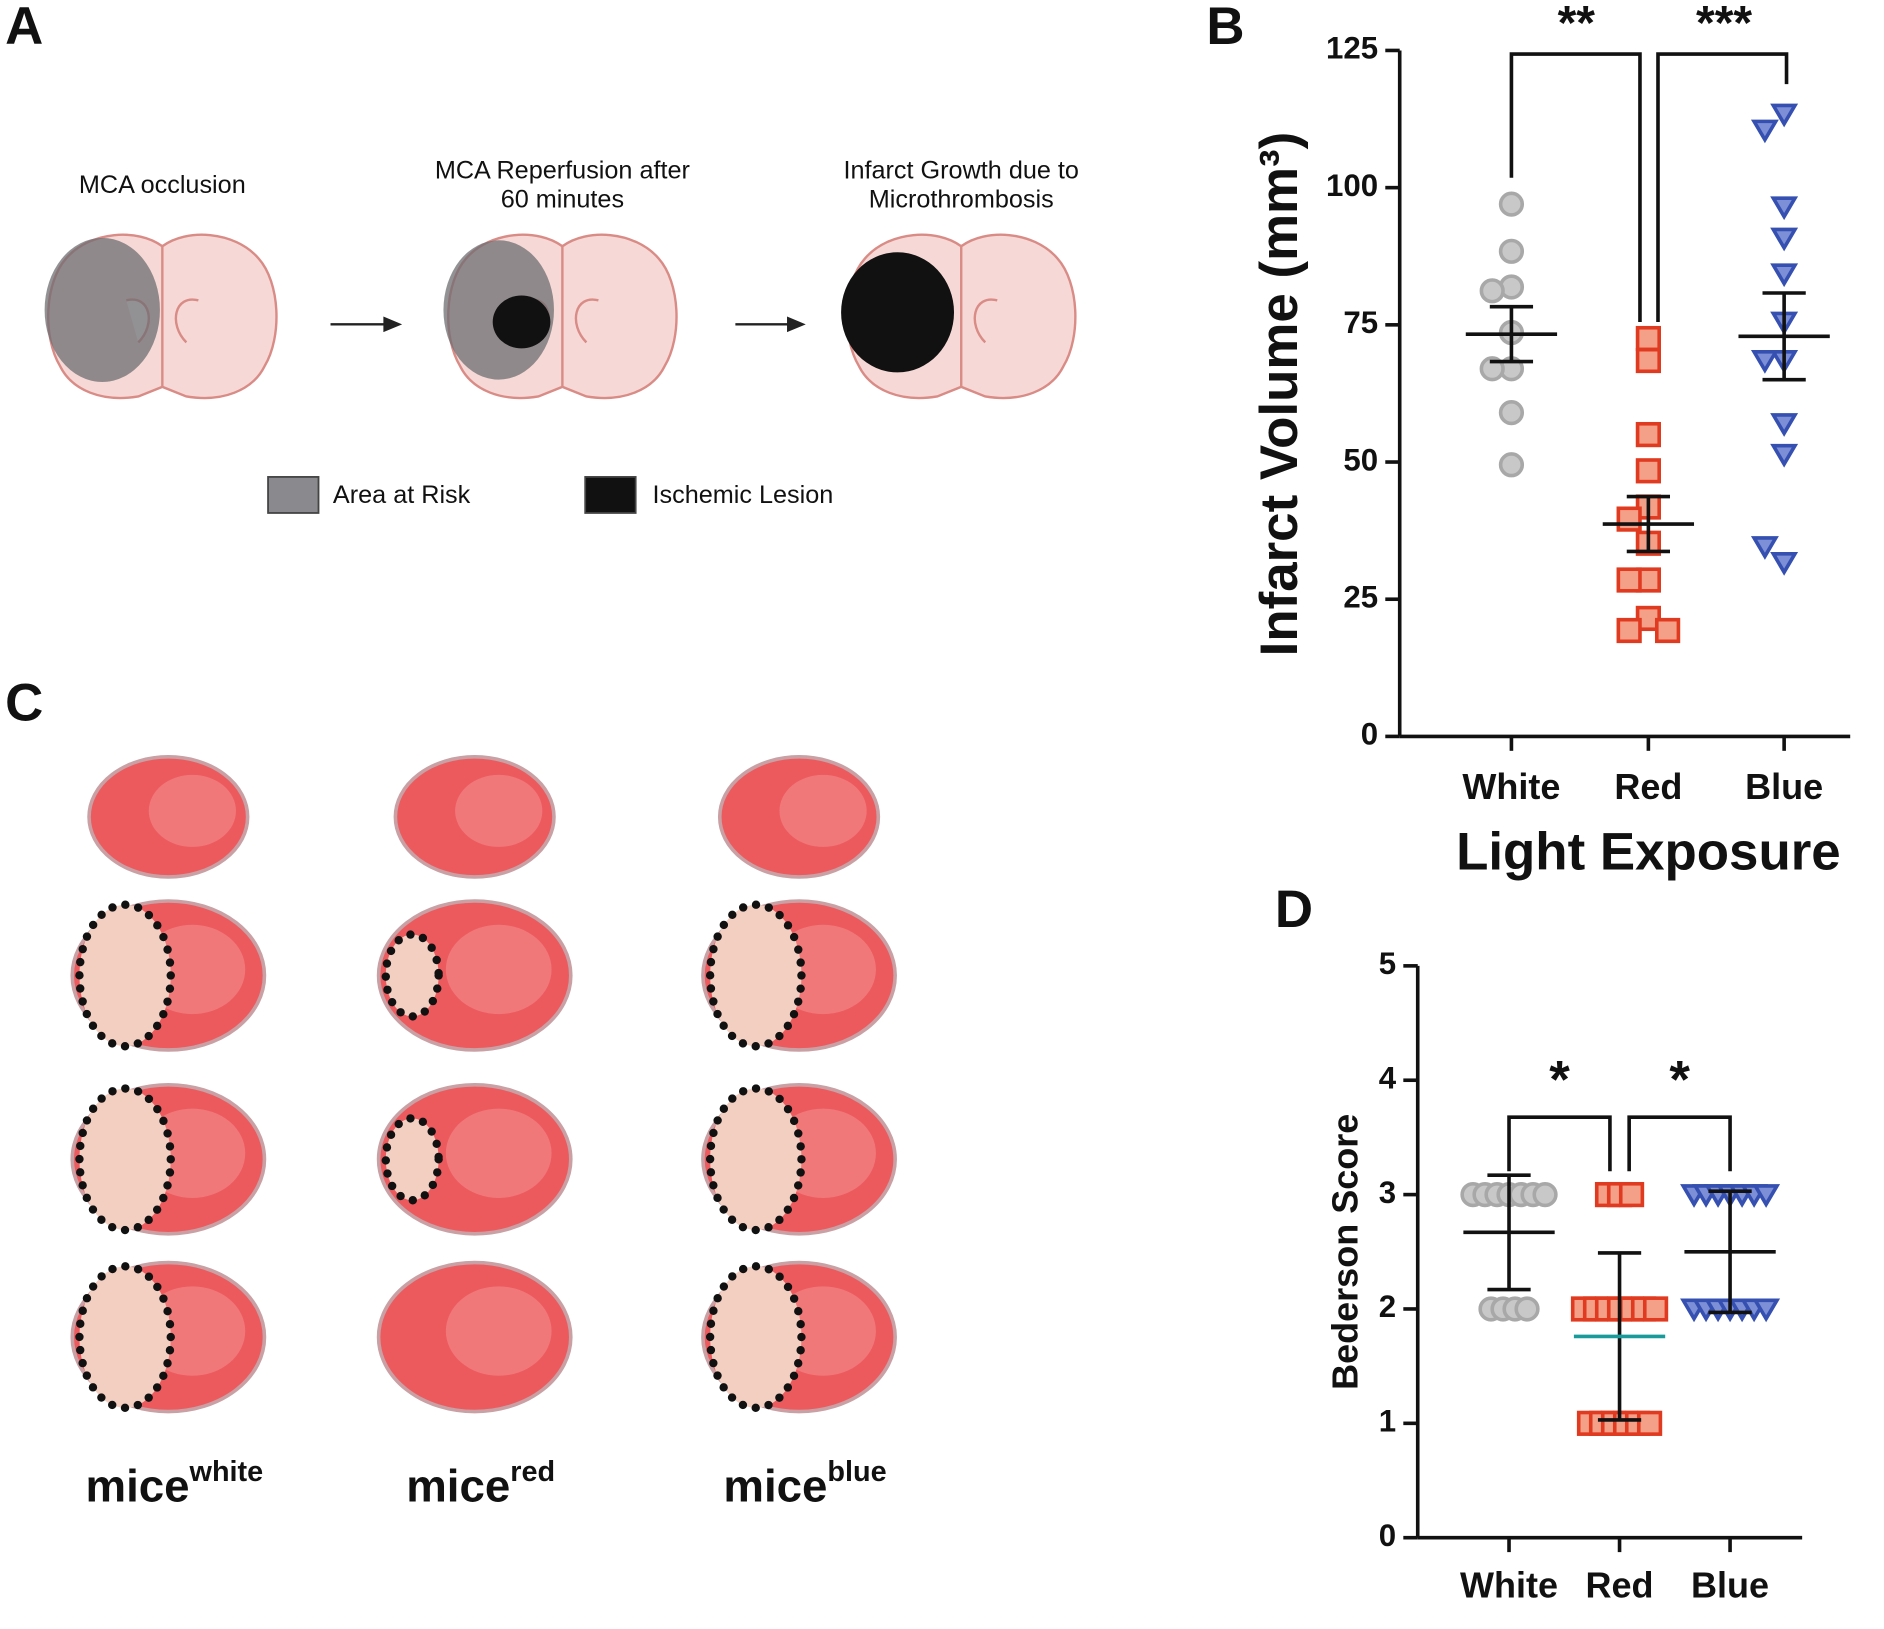  I want to click on step-label: MCA occlusion, so click(162, 185).